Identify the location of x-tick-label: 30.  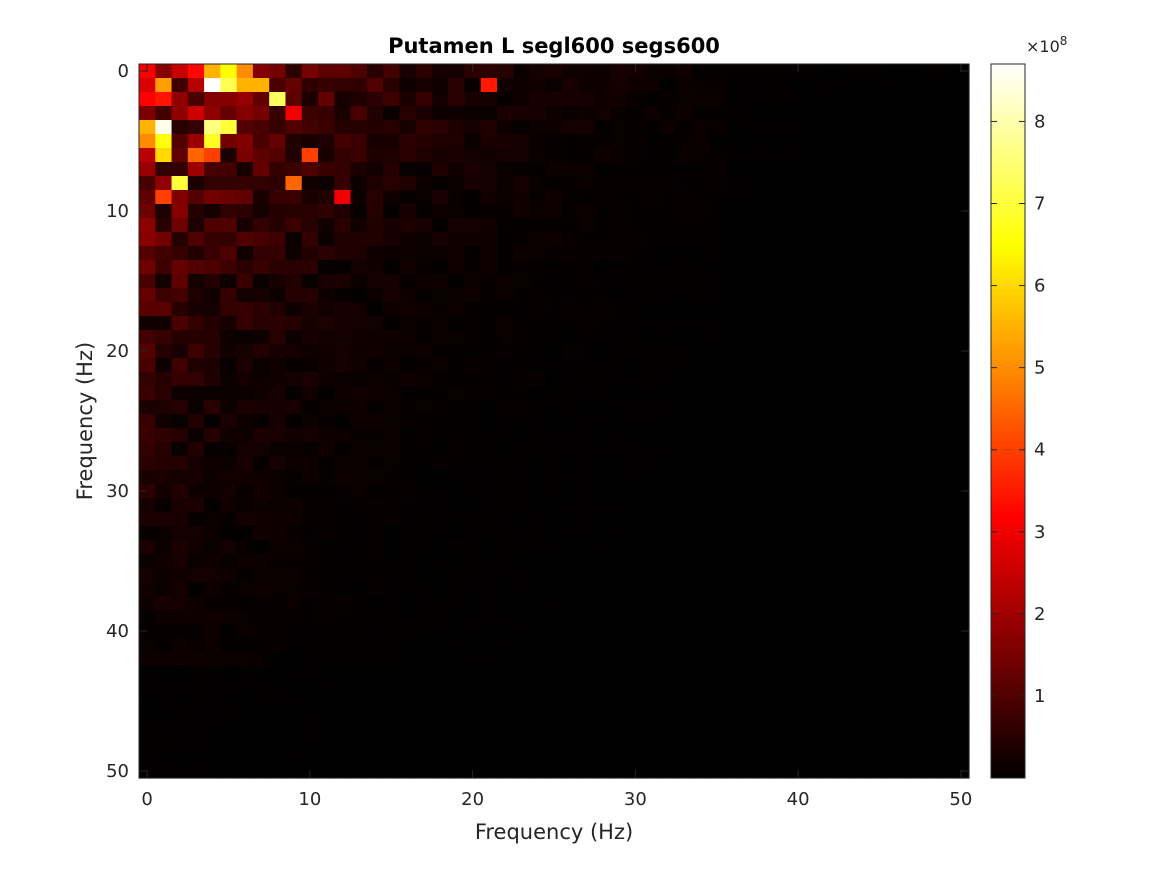
(635, 799).